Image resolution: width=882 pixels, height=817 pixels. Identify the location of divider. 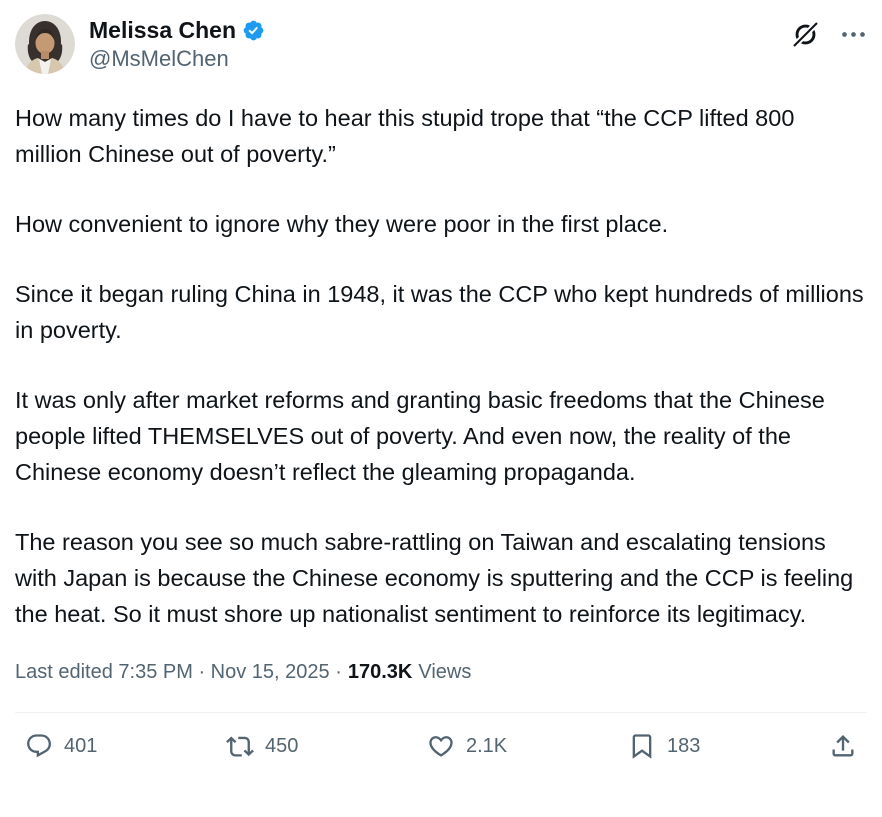
(441, 712).